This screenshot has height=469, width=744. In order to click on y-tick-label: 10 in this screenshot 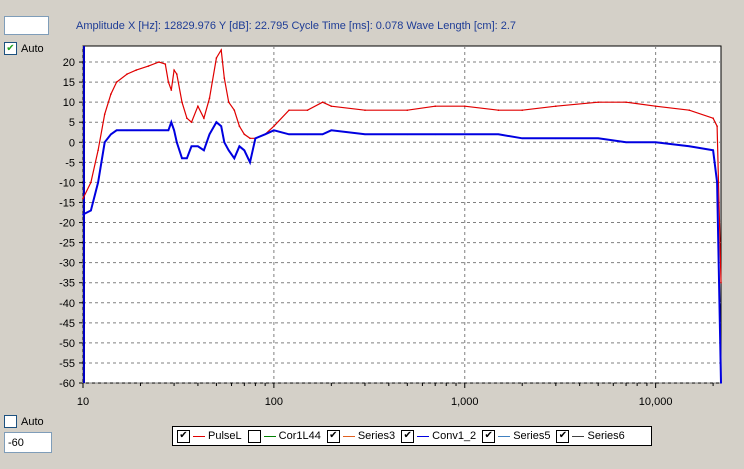, I will do `click(69, 103)`.